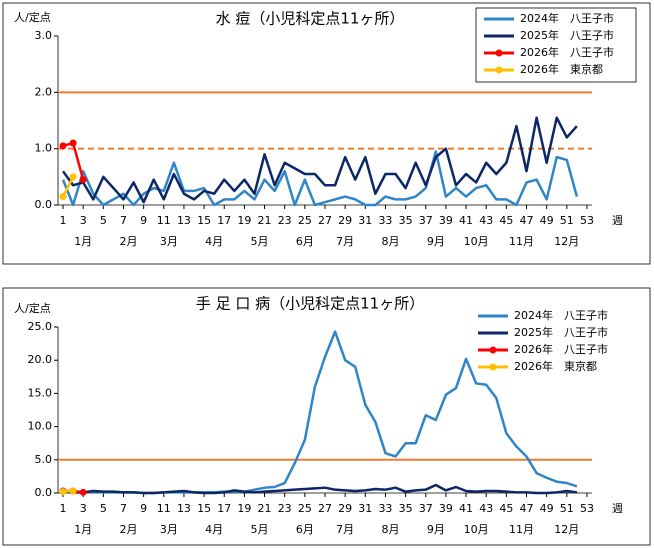 Image resolution: width=654 pixels, height=548 pixels. I want to click on y-tick-label: 10.0, so click(40, 426).